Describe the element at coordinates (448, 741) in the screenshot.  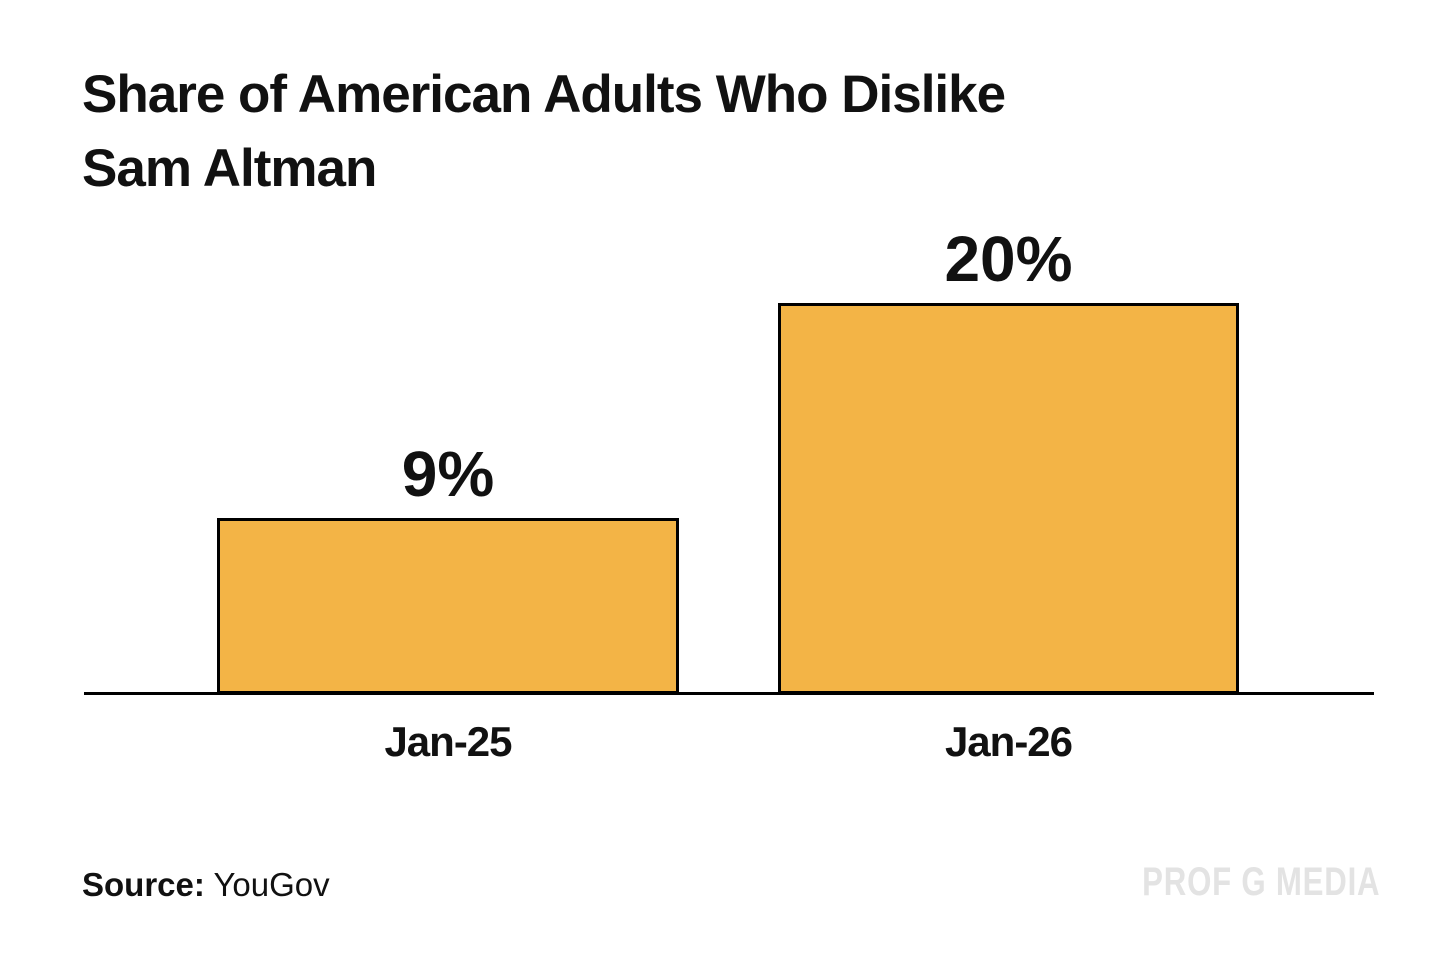
I see `x-tick-label: Jan-25` at that location.